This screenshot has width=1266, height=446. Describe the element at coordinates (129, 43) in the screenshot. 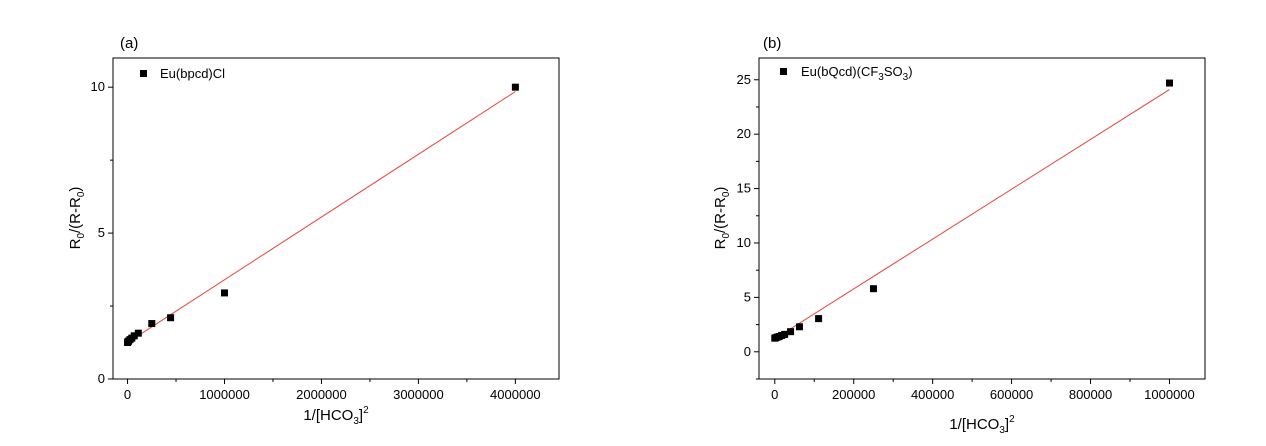

I see `panel-label-a: (a)` at that location.